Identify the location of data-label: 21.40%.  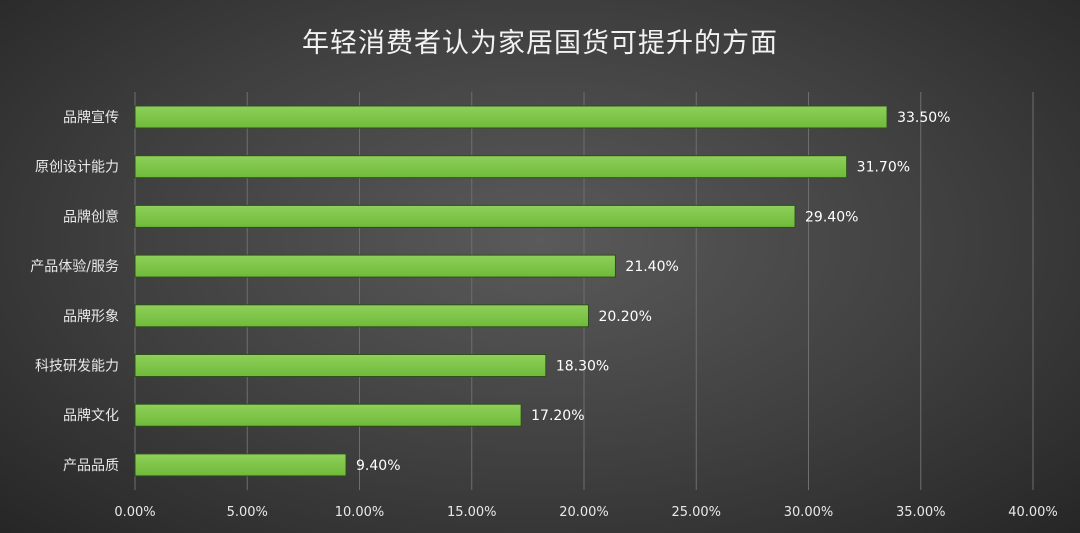
(651, 267).